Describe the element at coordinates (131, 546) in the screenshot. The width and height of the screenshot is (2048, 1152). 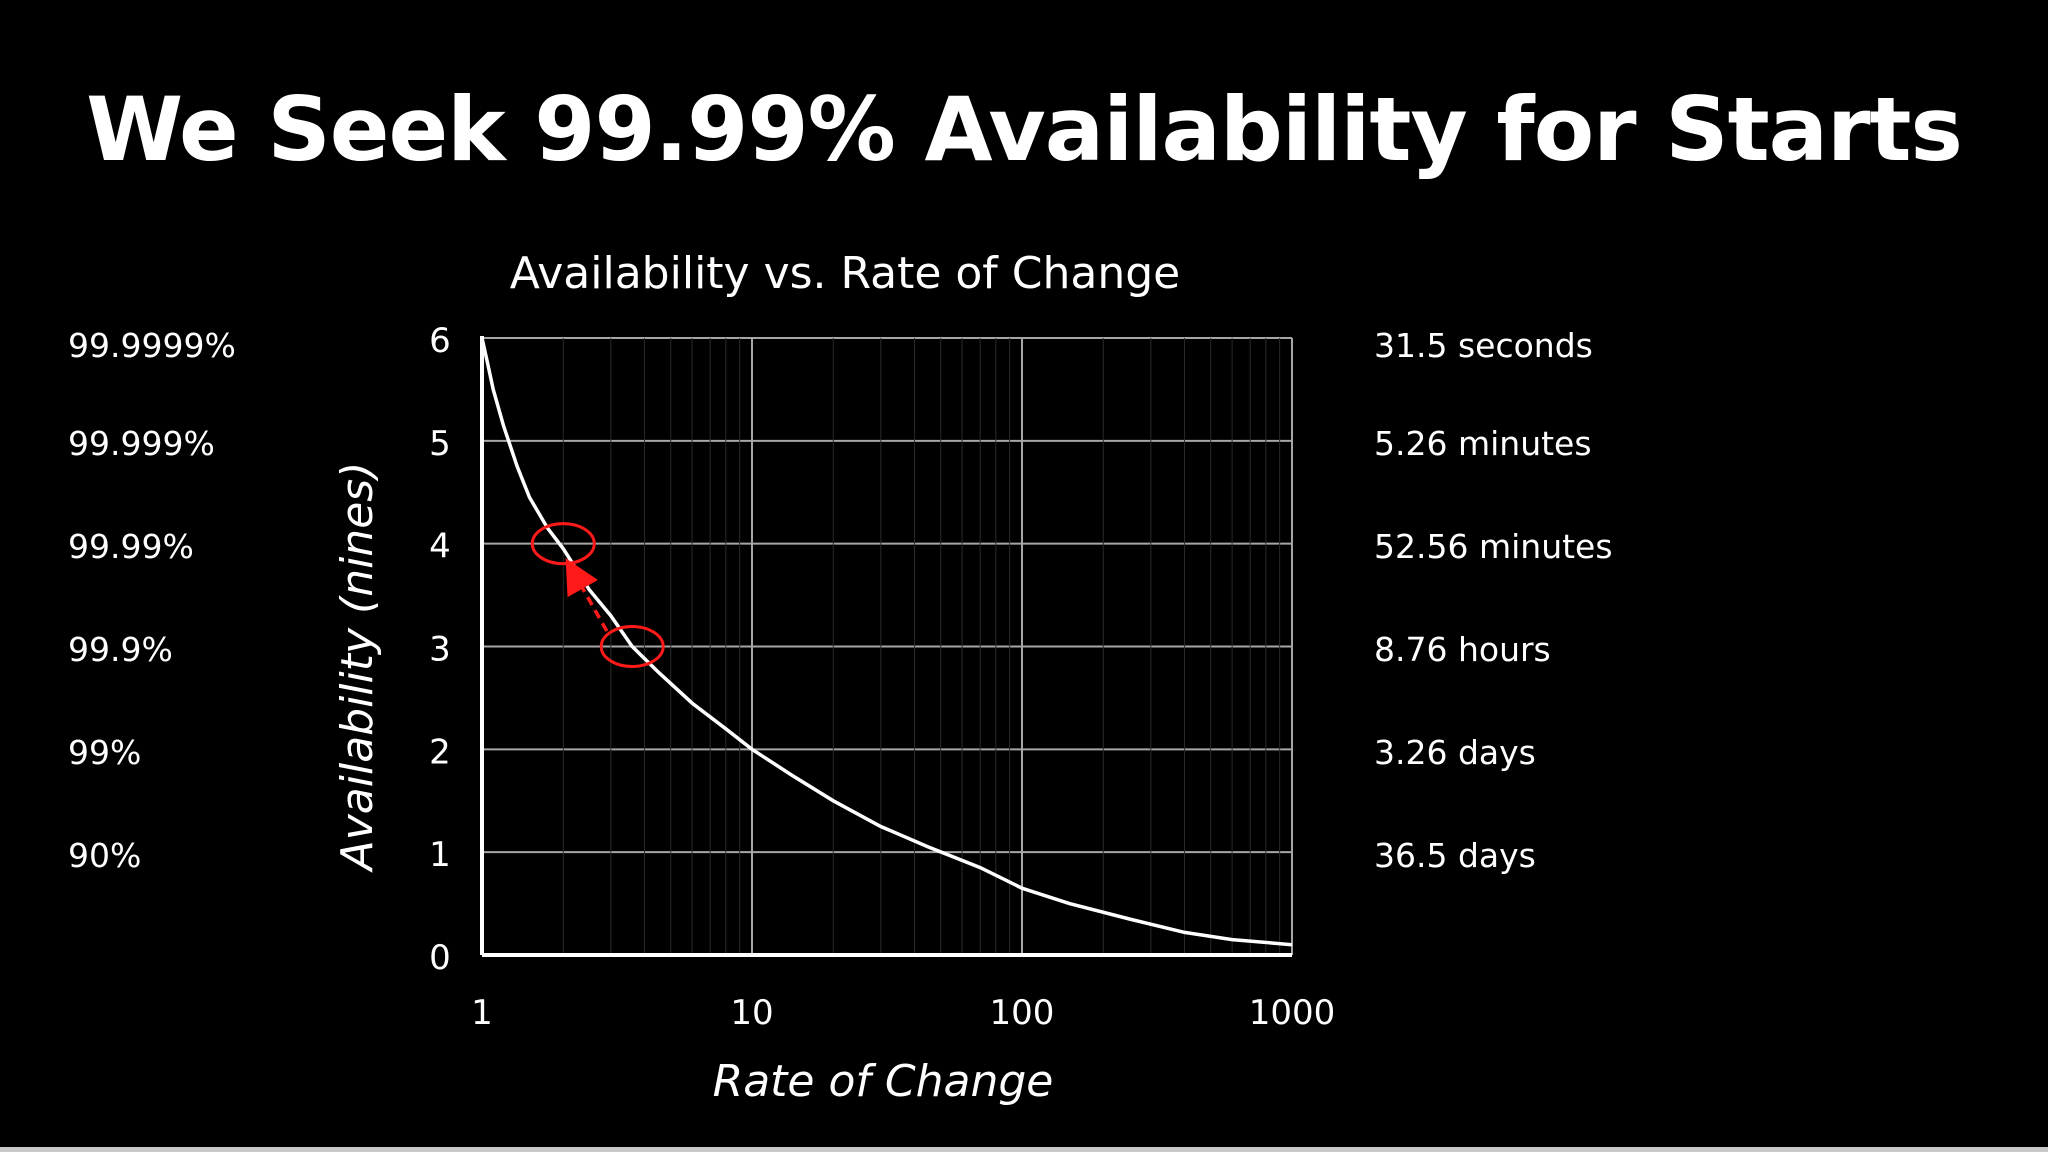
I see `availability-percent-label: 99.99%` at that location.